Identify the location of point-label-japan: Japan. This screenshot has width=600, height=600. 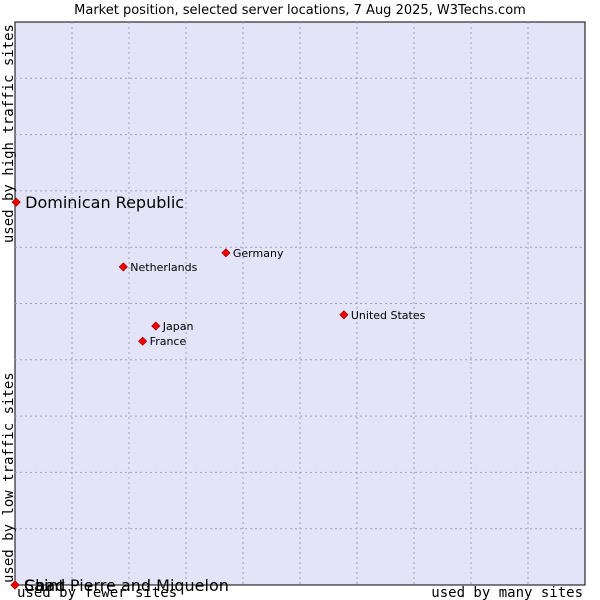
(178, 326).